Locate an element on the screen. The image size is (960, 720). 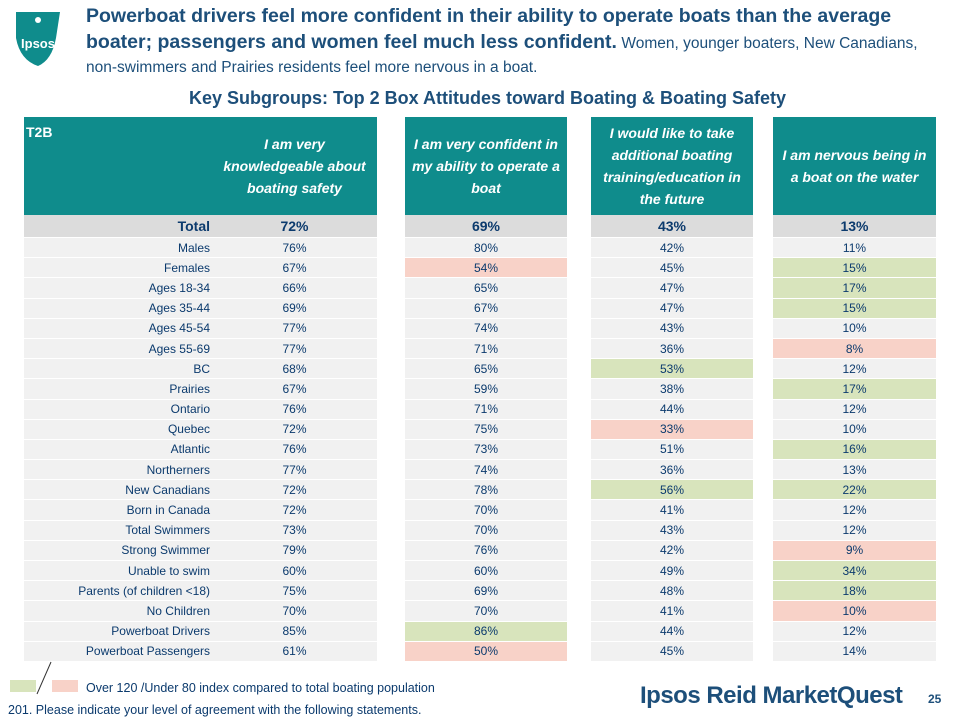
table-row: New Canadians 72% 78% 56% 22% is located at coordinates (480, 490).